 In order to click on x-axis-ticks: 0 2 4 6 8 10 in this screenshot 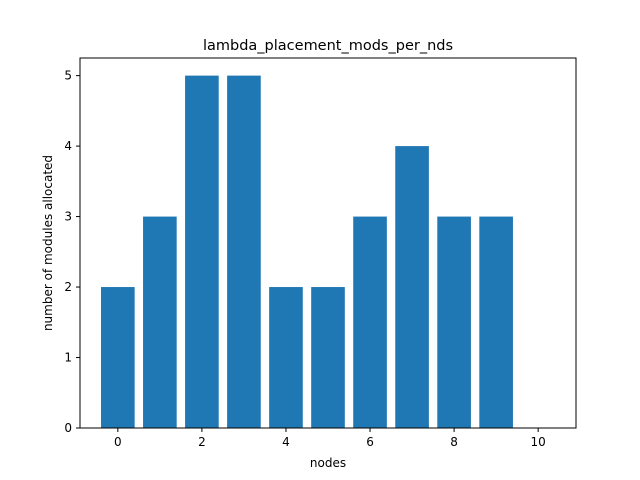, I will do `click(330, 438)`.